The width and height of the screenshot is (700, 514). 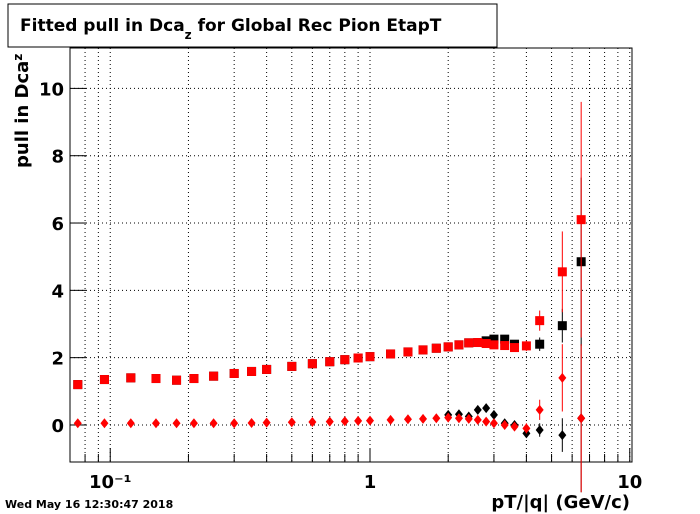 I want to click on y-tick-label: 6, so click(x=57, y=224).